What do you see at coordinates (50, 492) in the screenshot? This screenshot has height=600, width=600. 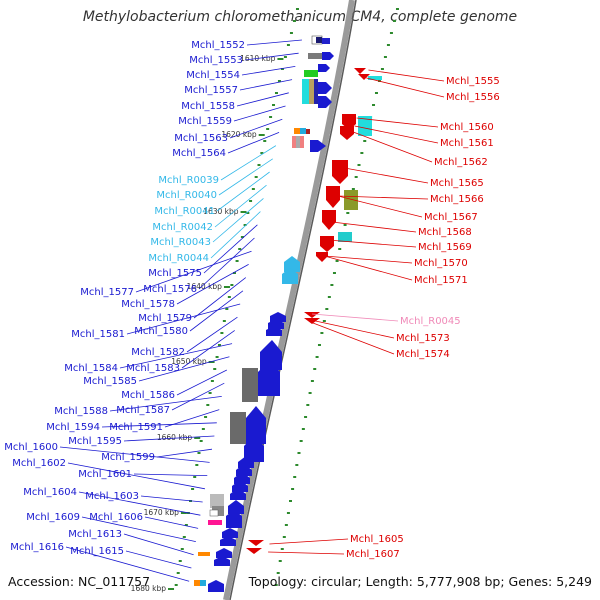 I see `left-gene-label: Mchl_1604` at bounding box center [50, 492].